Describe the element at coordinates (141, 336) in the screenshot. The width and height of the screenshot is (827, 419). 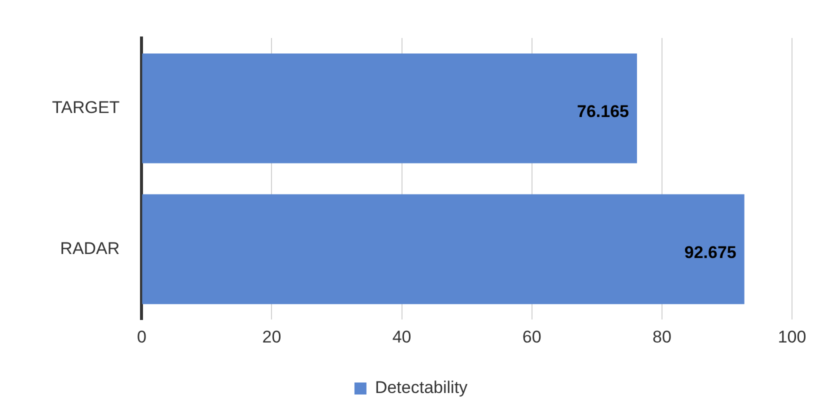
I see `x-tick-label: 0` at that location.